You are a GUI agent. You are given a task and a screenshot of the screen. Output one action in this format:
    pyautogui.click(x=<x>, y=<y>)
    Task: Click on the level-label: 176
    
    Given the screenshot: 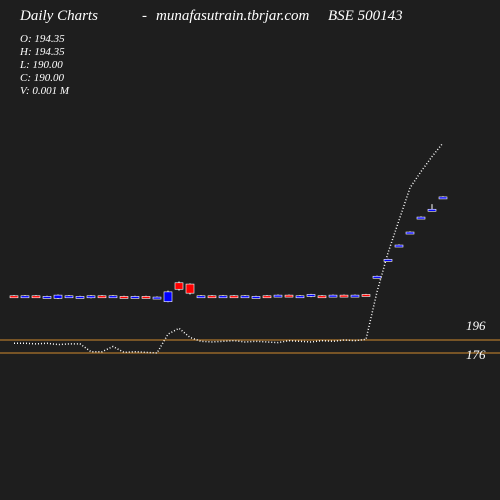 What is the action you would take?
    pyautogui.click(x=476, y=354)
    